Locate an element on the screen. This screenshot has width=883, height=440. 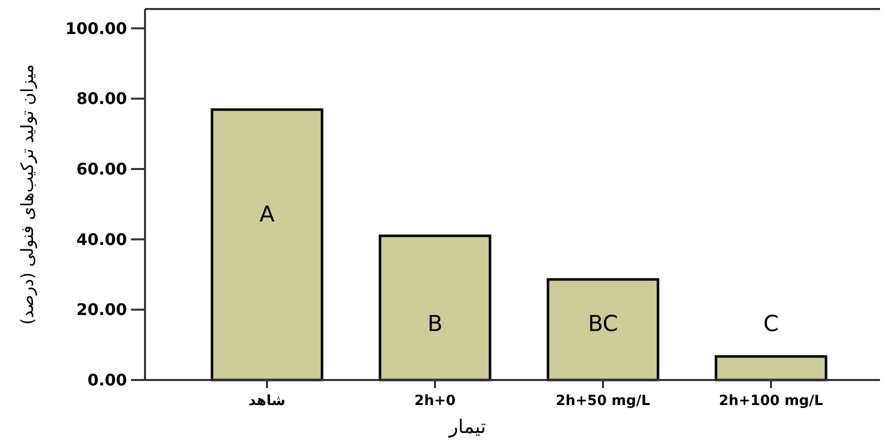
x-tick-label: 2h+0 is located at coordinates (435, 401).